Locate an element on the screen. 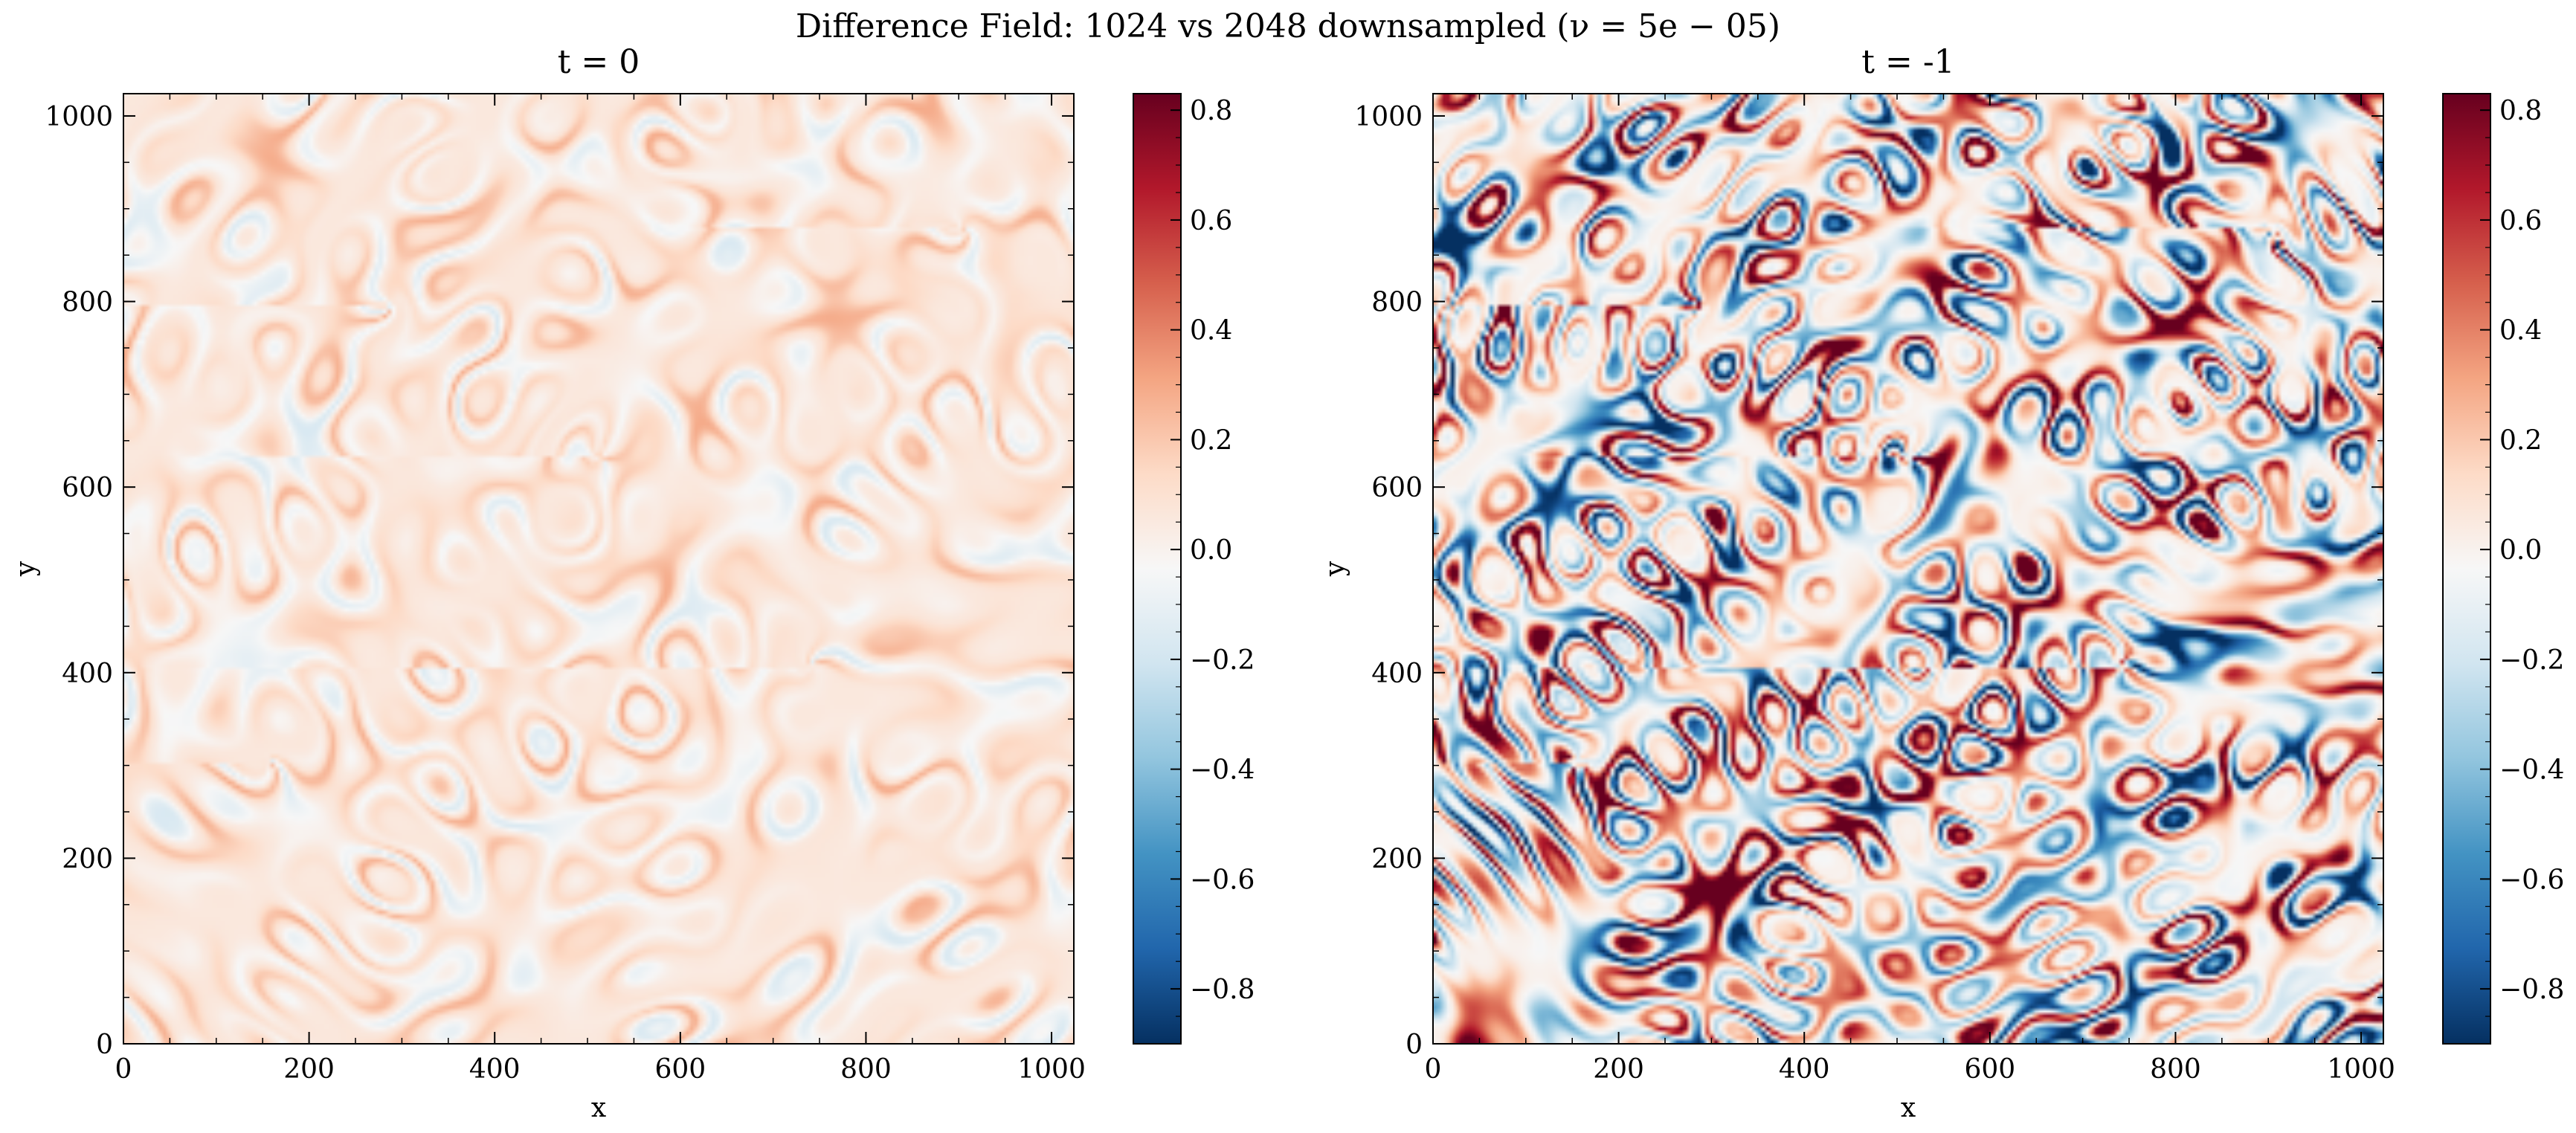 Image resolution: width=2576 pixels, height=1133 pixels. panel-left-xlabel: x is located at coordinates (598, 1108).